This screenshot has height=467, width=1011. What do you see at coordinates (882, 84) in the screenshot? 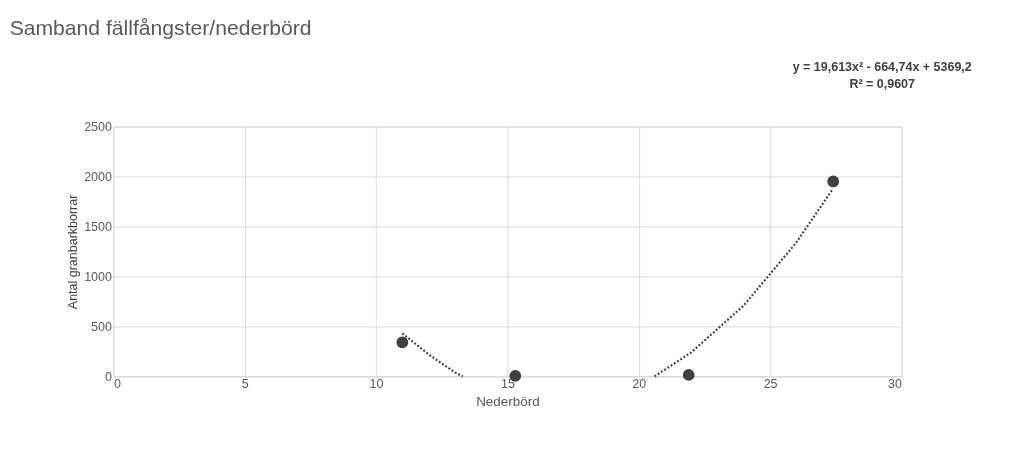
I see `text: R² = 0,9607` at bounding box center [882, 84].